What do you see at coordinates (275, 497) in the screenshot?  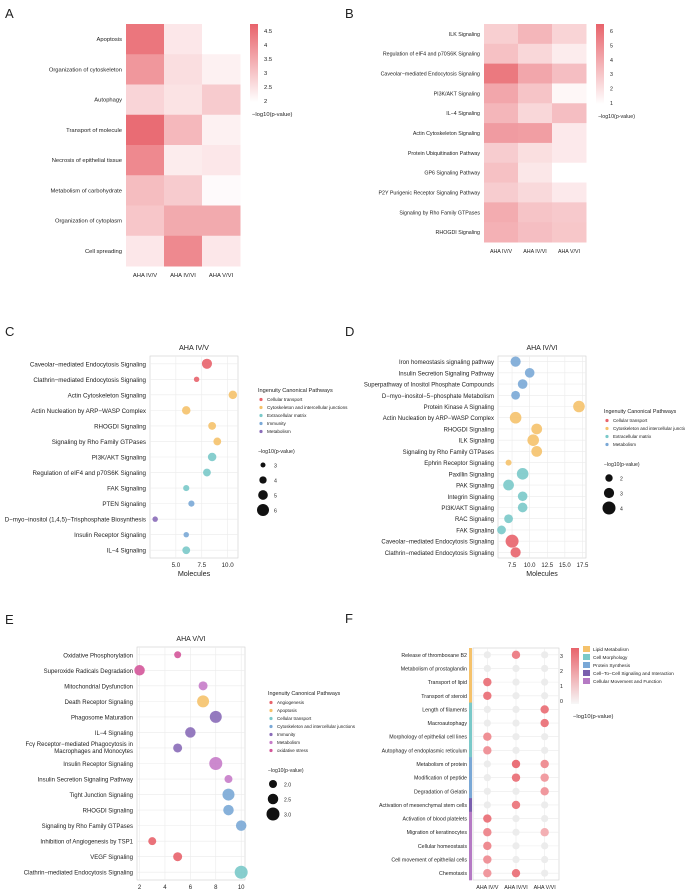 I see `size-legend-label: 5` at bounding box center [275, 497].